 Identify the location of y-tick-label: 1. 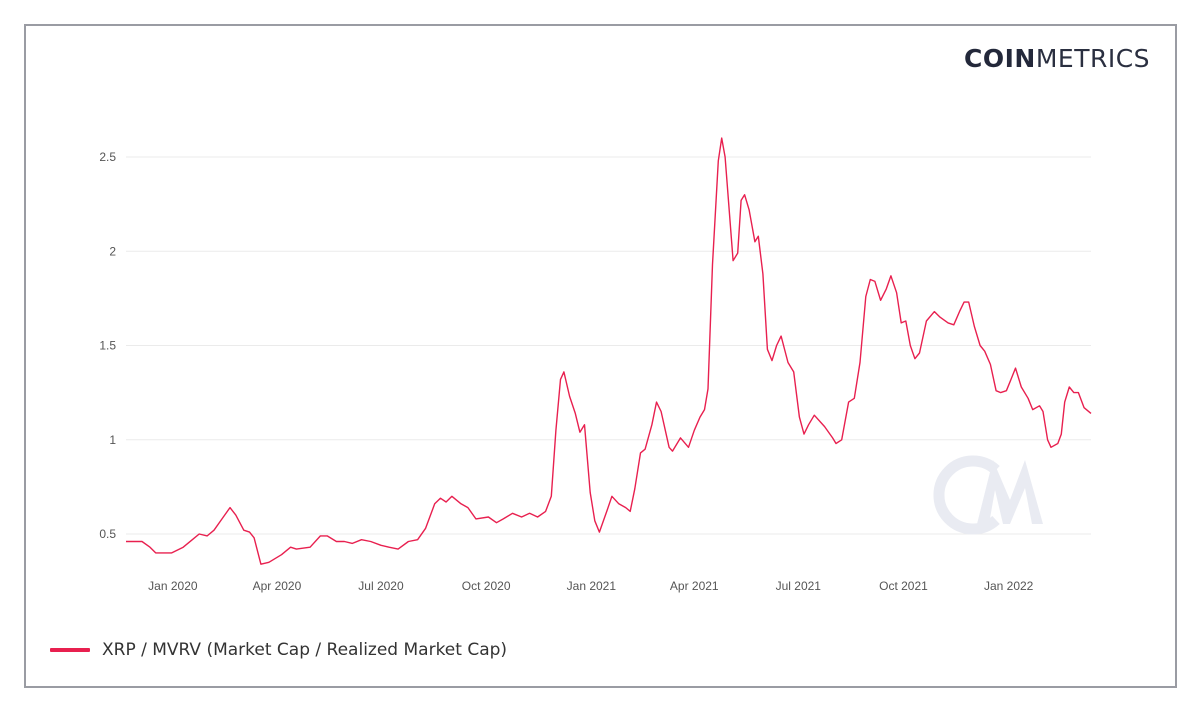
(112, 440).